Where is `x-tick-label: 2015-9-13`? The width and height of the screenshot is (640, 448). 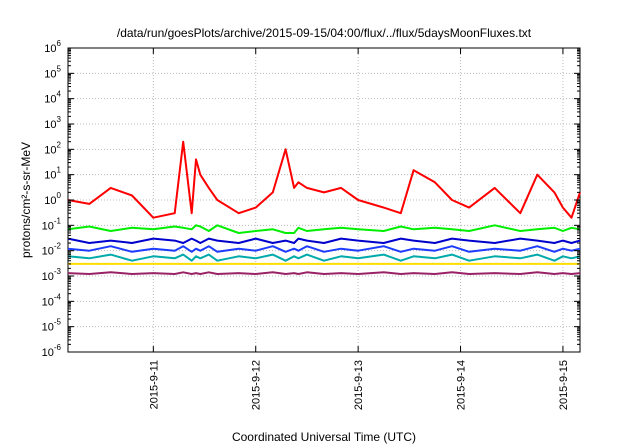
x-tick-label: 2015-9-13 is located at coordinates (359, 385).